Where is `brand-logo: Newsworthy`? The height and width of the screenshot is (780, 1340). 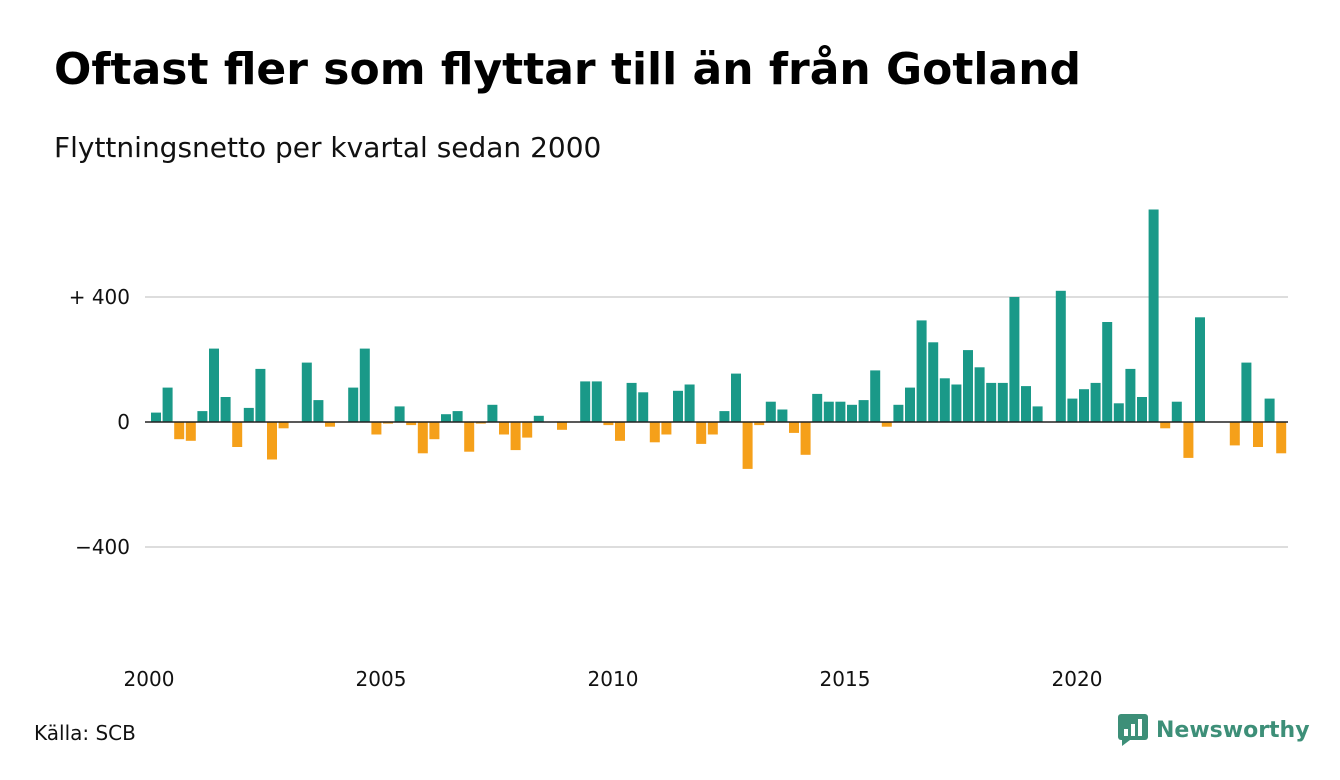
brand-logo: Newsworthy is located at coordinates (1214, 730).